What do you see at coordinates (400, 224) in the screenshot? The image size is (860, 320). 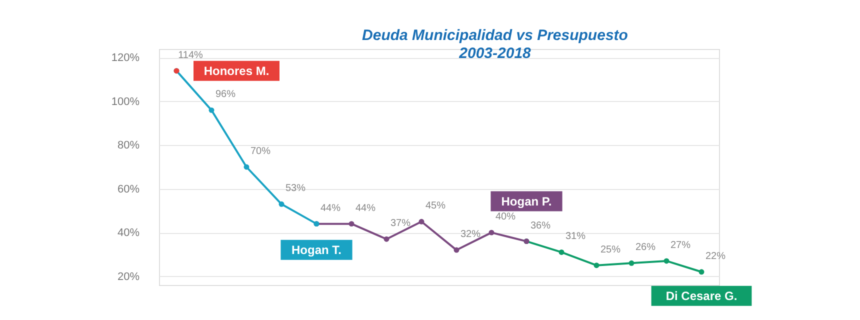 I see `data-label: 37%` at bounding box center [400, 224].